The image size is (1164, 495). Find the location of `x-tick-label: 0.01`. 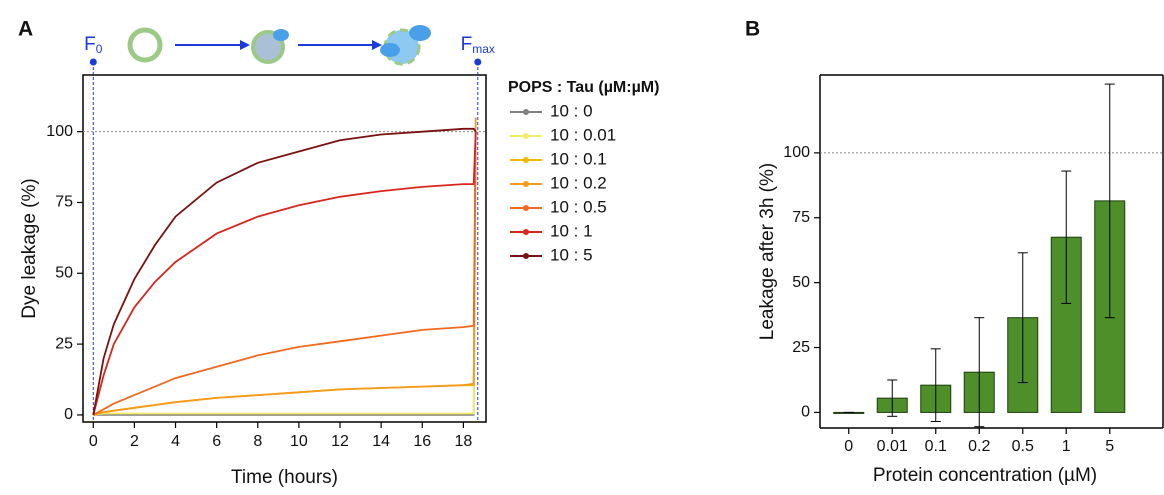

x-tick-label: 0.01 is located at coordinates (892, 446).